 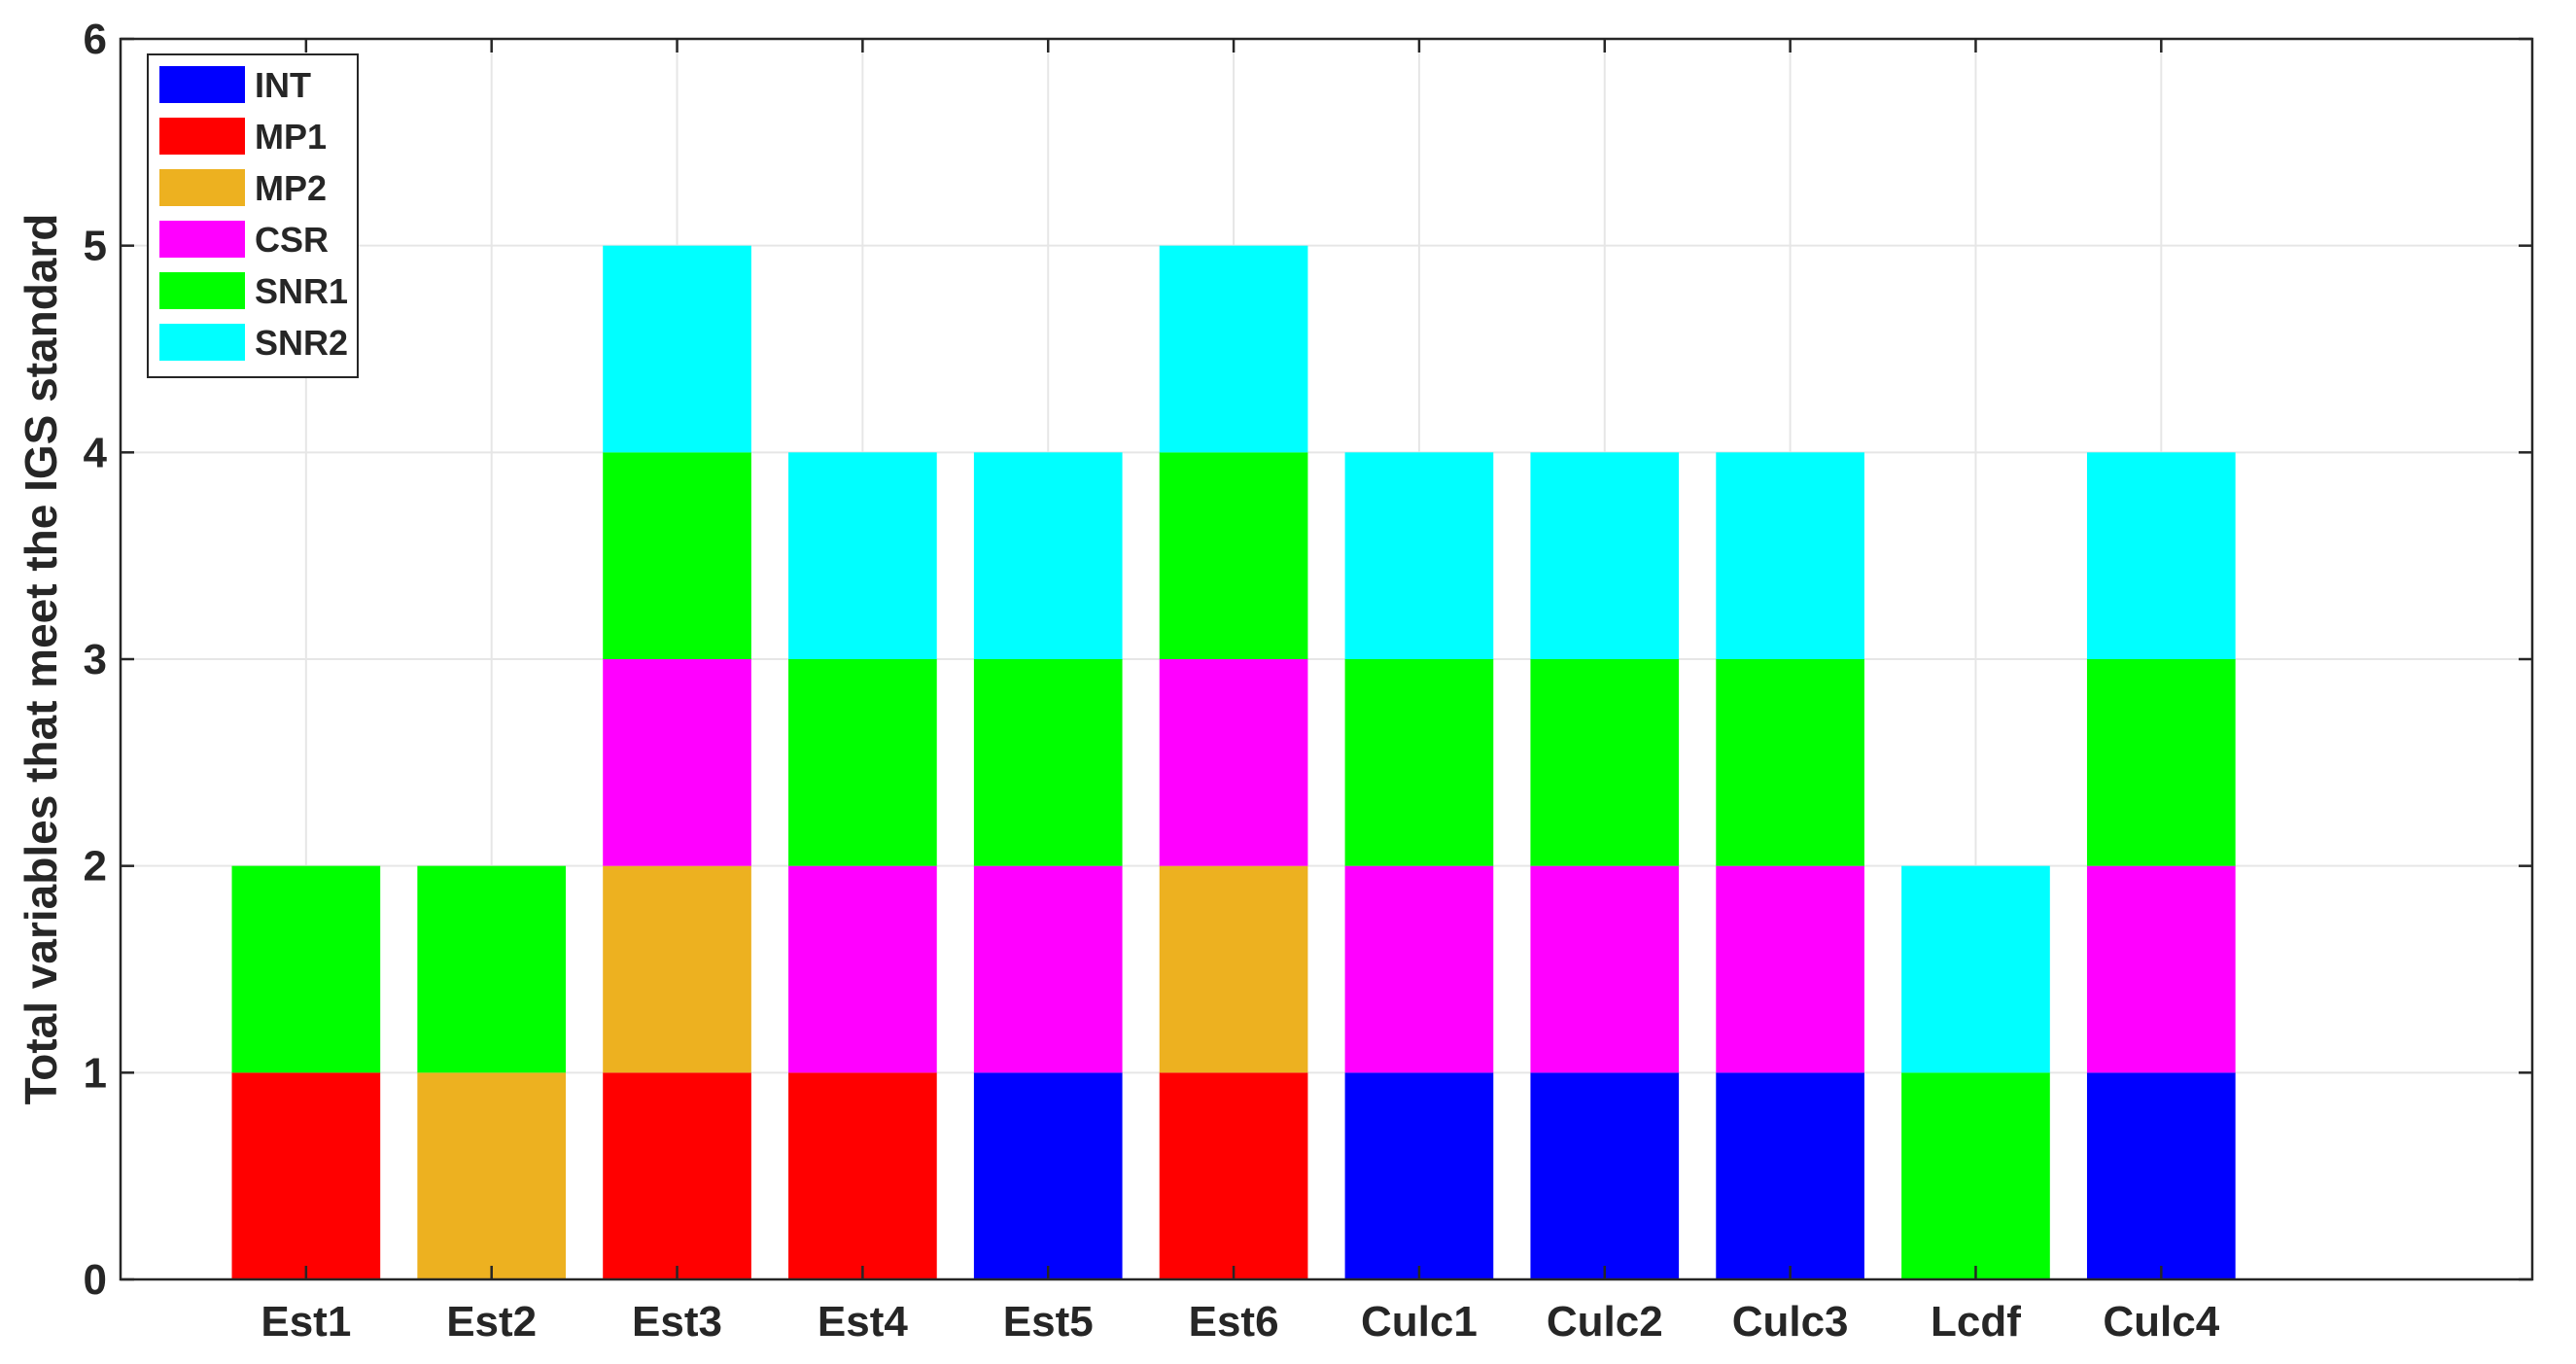 I want to click on bar-segment-int-culc4, so click(x=2161, y=1175).